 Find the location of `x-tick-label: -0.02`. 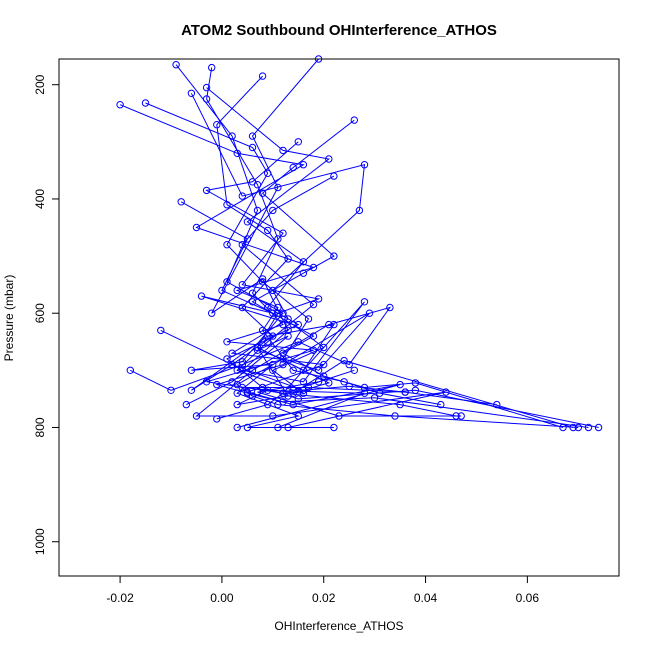

x-tick-label: -0.02 is located at coordinates (120, 598).